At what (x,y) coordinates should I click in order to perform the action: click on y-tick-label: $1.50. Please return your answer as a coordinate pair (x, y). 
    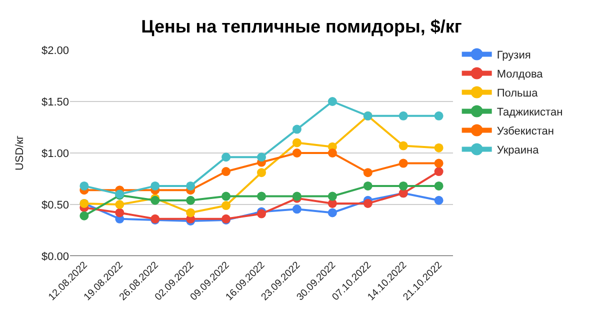
    Looking at the image, I should click on (55, 102).